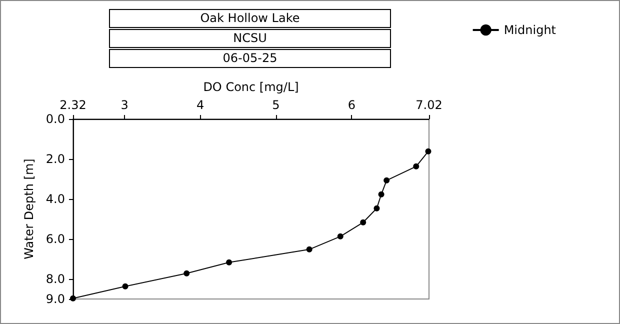  What do you see at coordinates (55, 279) in the screenshot?
I see `y-tick-label: 8.0` at bounding box center [55, 279].